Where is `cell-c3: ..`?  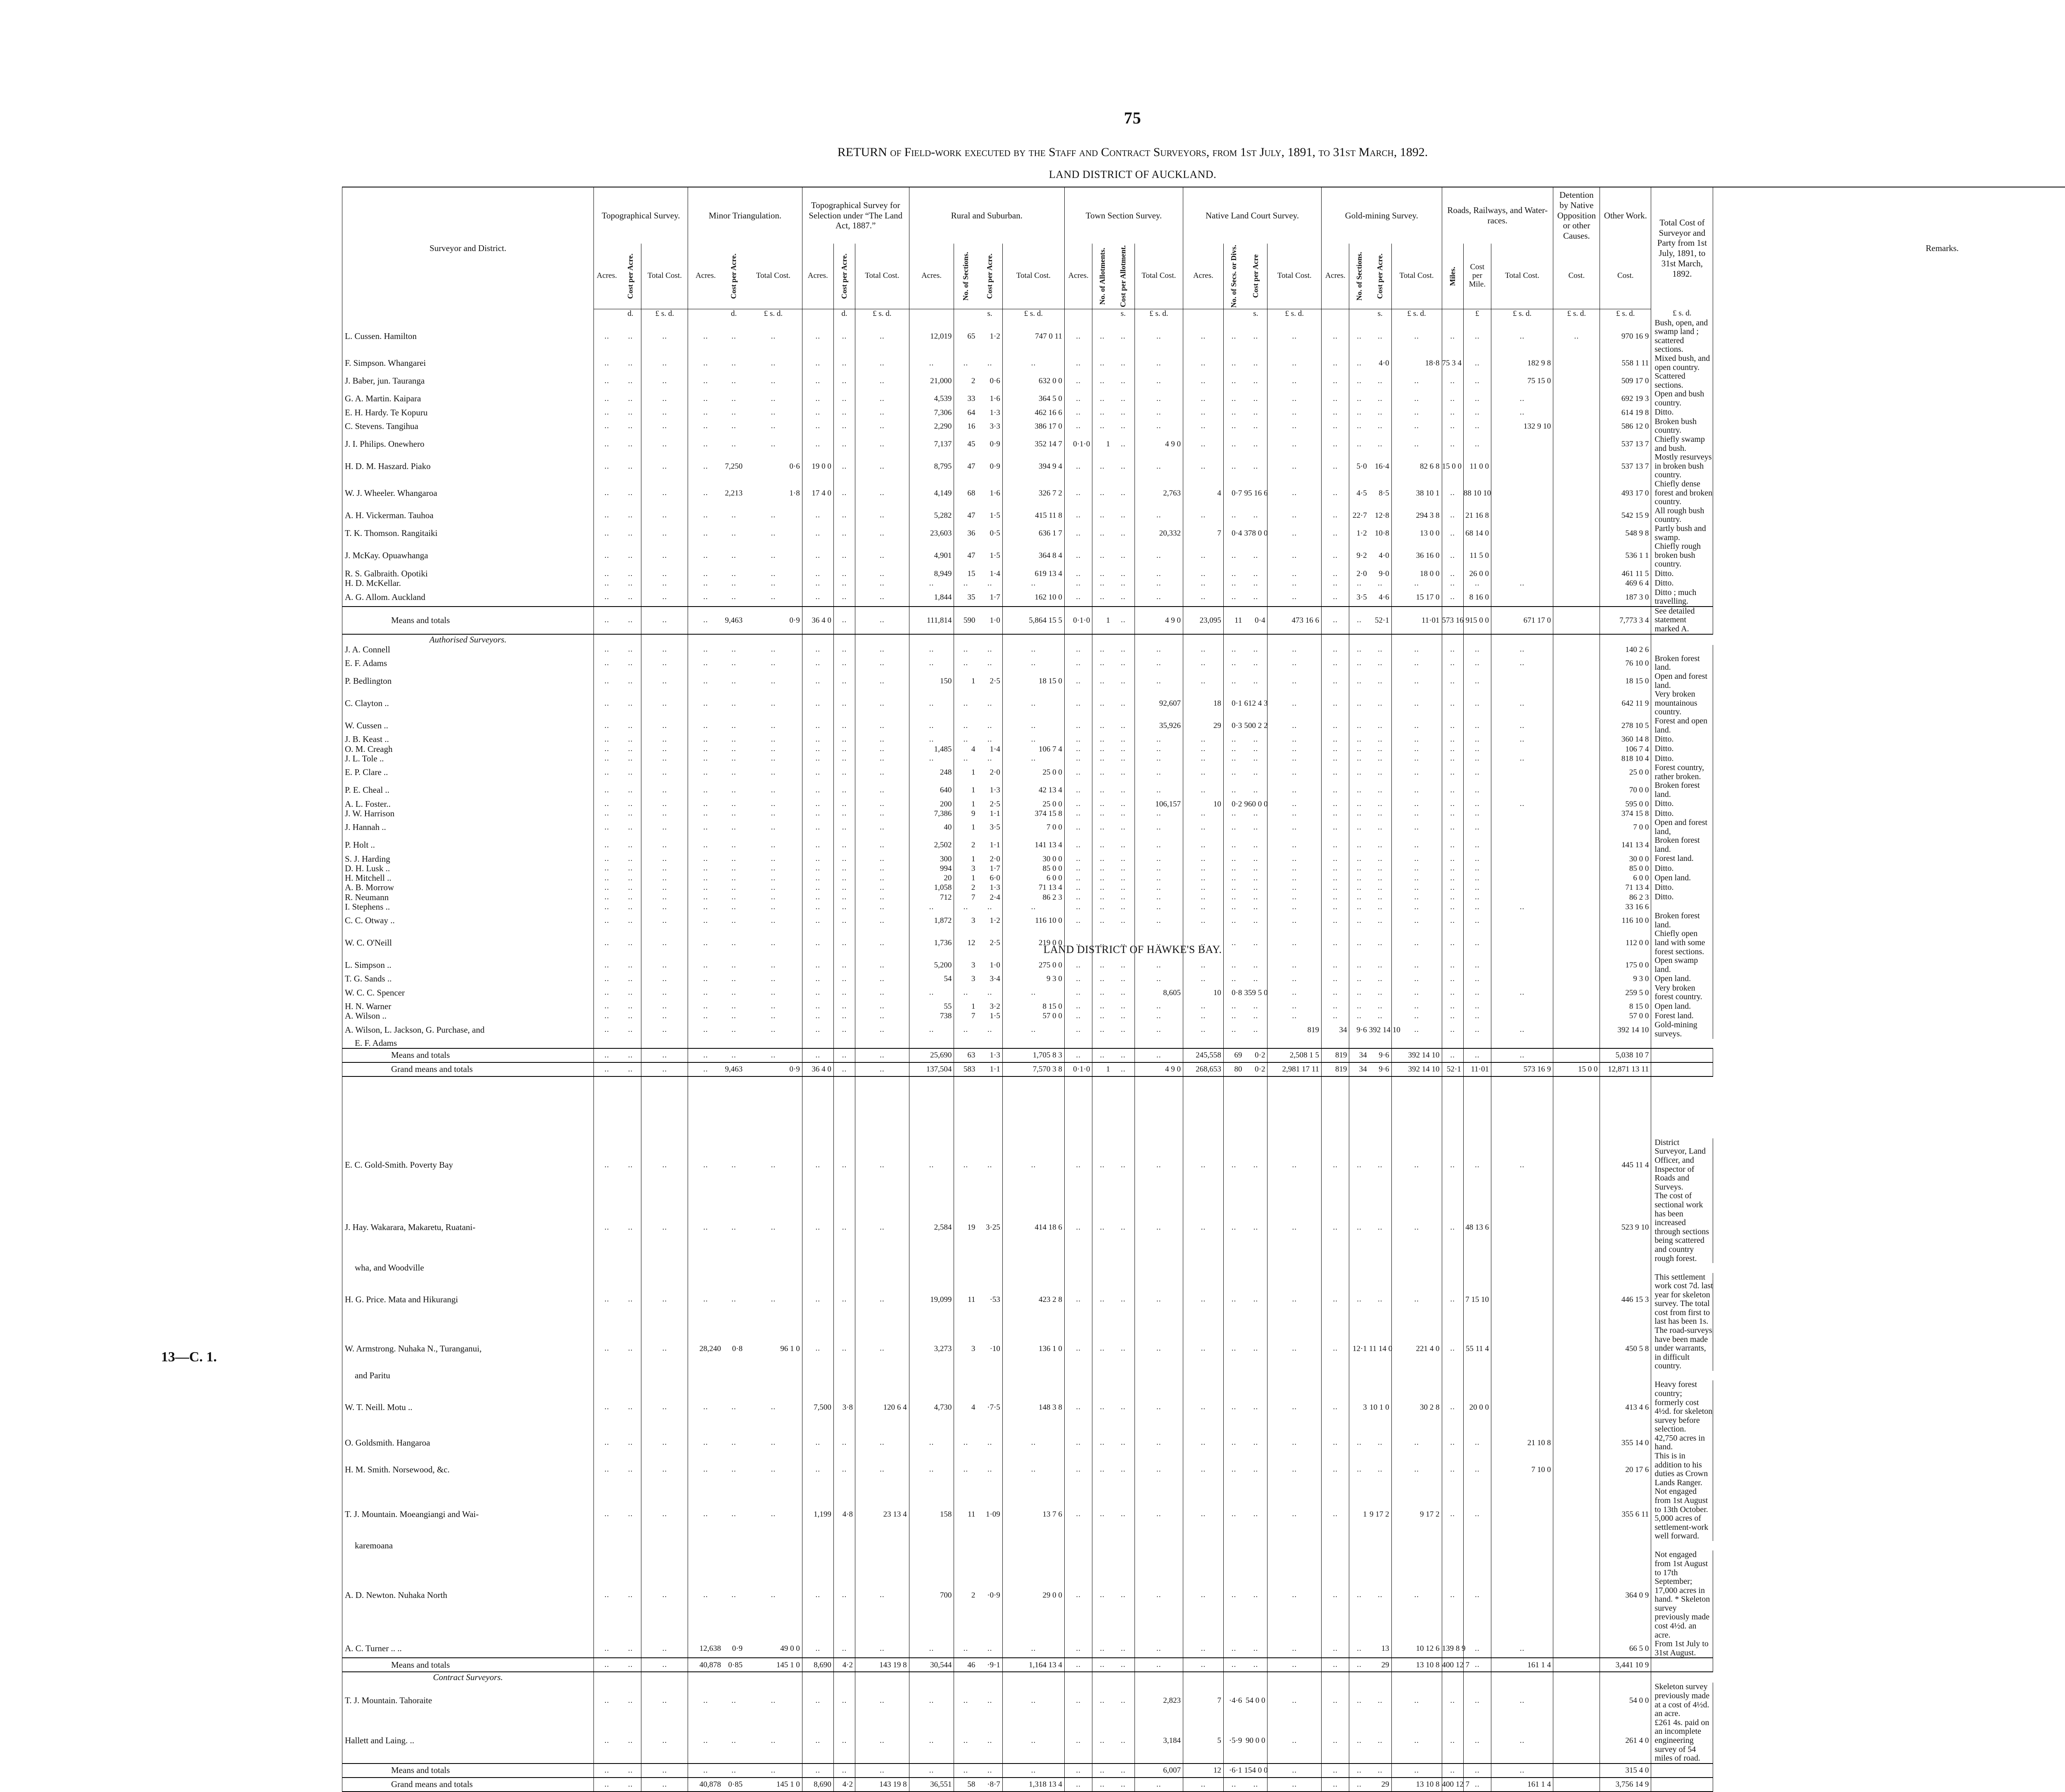
cell-c3: .. is located at coordinates (664, 515).